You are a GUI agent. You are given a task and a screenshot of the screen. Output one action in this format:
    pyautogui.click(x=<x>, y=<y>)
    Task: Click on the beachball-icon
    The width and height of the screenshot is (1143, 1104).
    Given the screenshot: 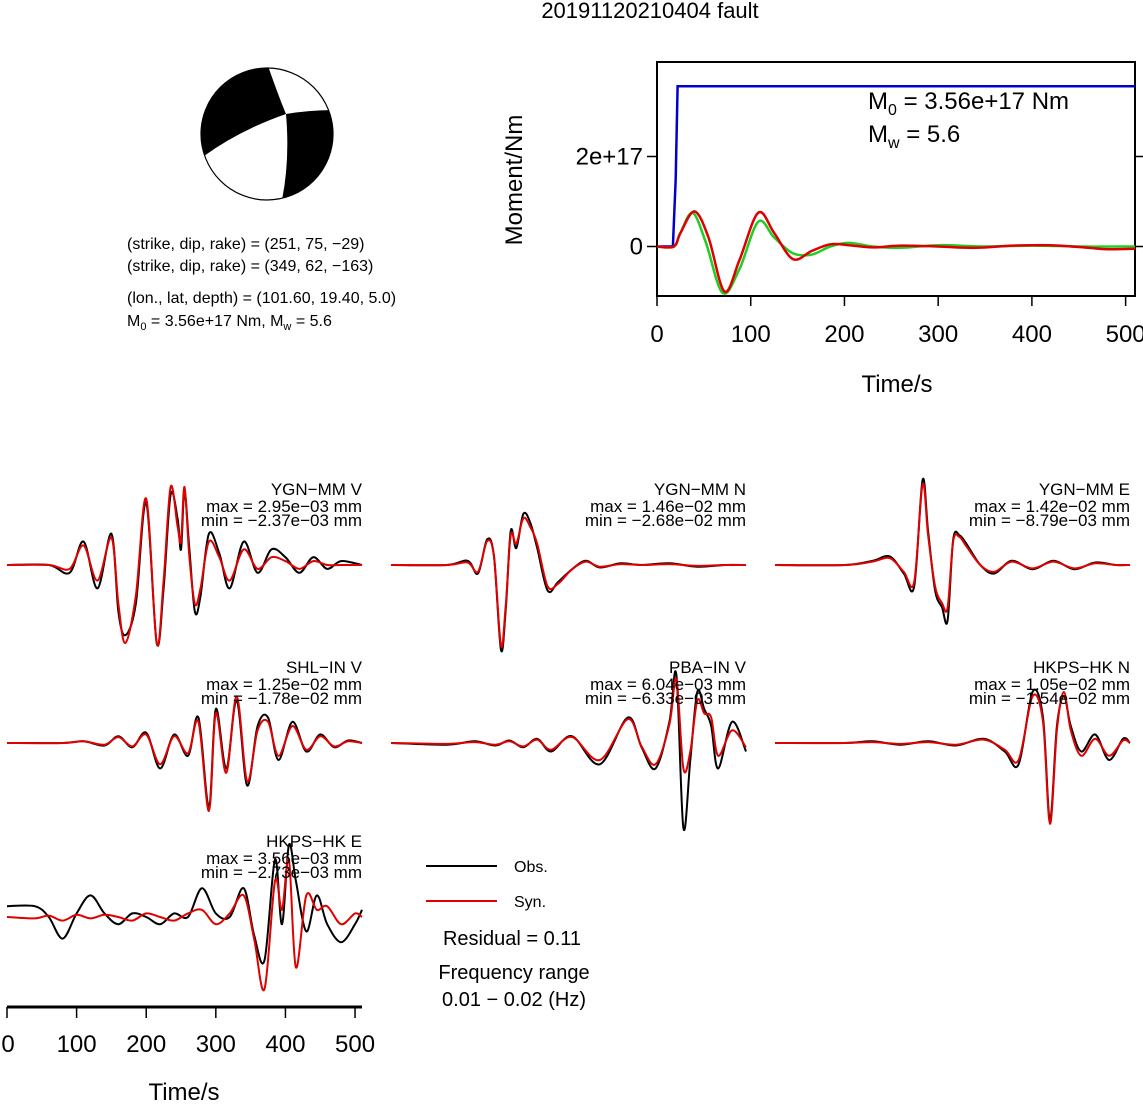 What is the action you would take?
    pyautogui.click(x=267, y=134)
    